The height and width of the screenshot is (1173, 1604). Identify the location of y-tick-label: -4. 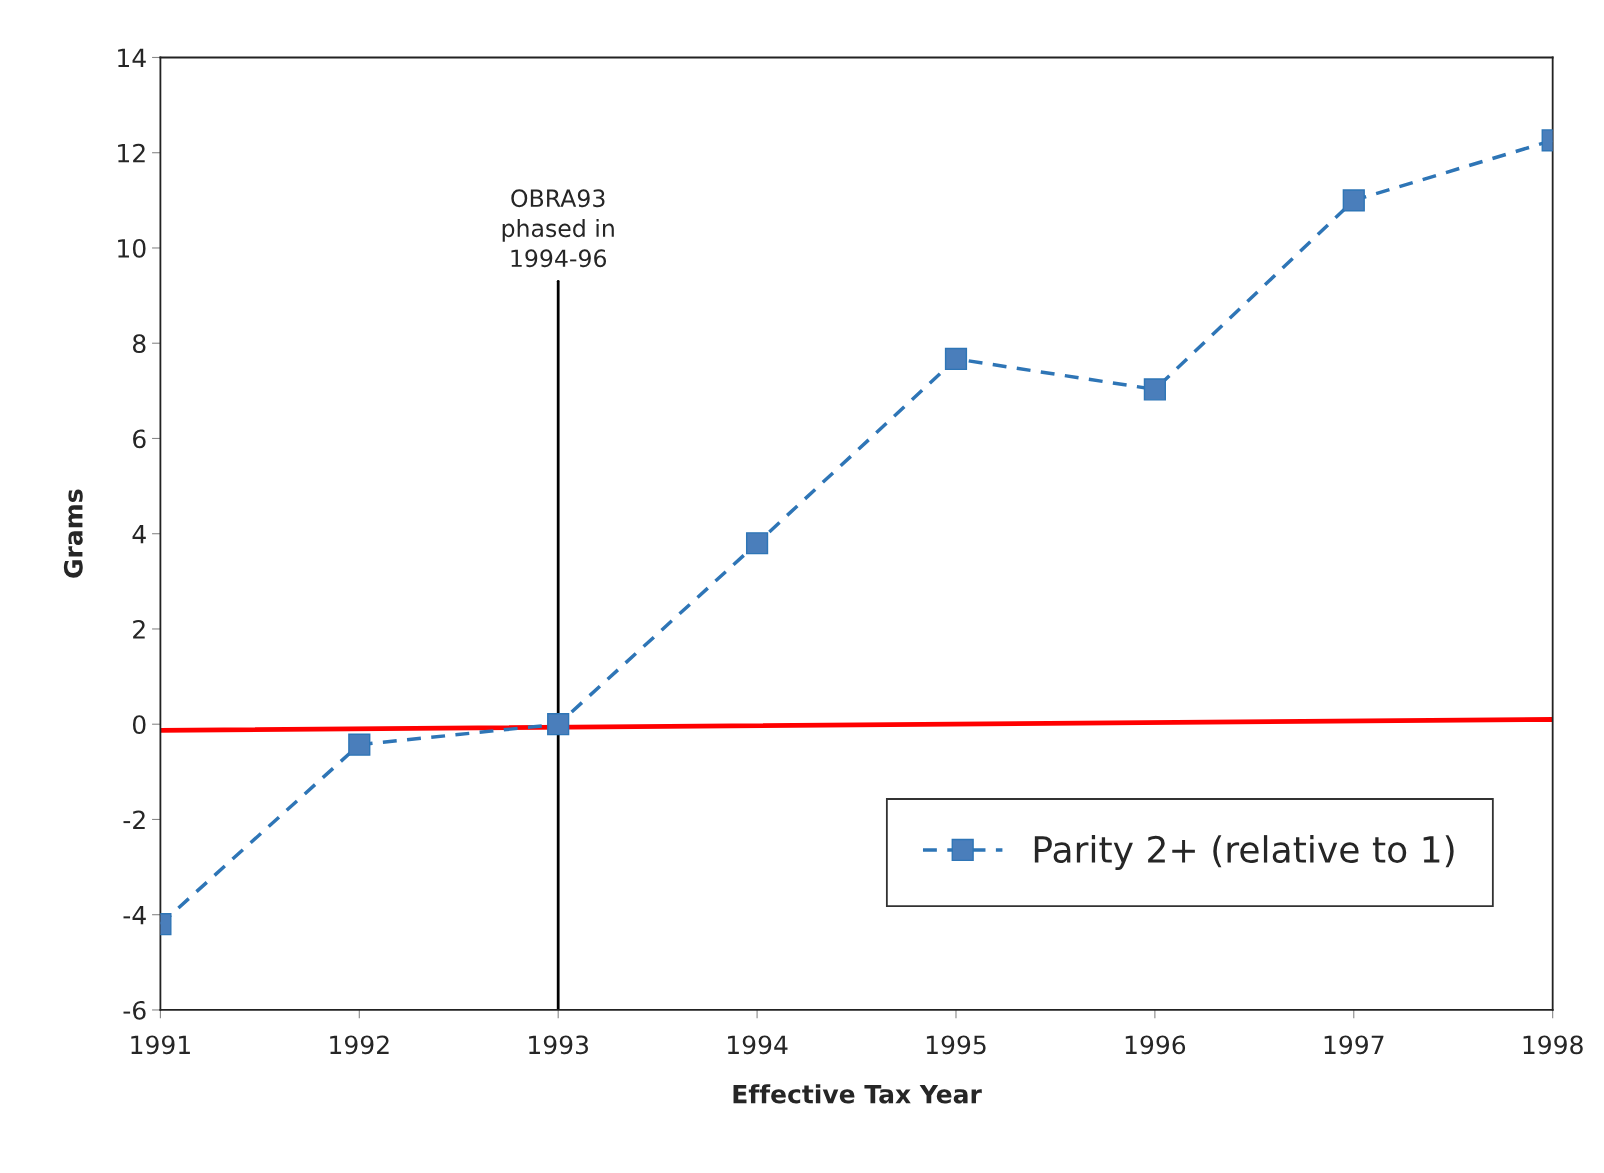
(134, 915).